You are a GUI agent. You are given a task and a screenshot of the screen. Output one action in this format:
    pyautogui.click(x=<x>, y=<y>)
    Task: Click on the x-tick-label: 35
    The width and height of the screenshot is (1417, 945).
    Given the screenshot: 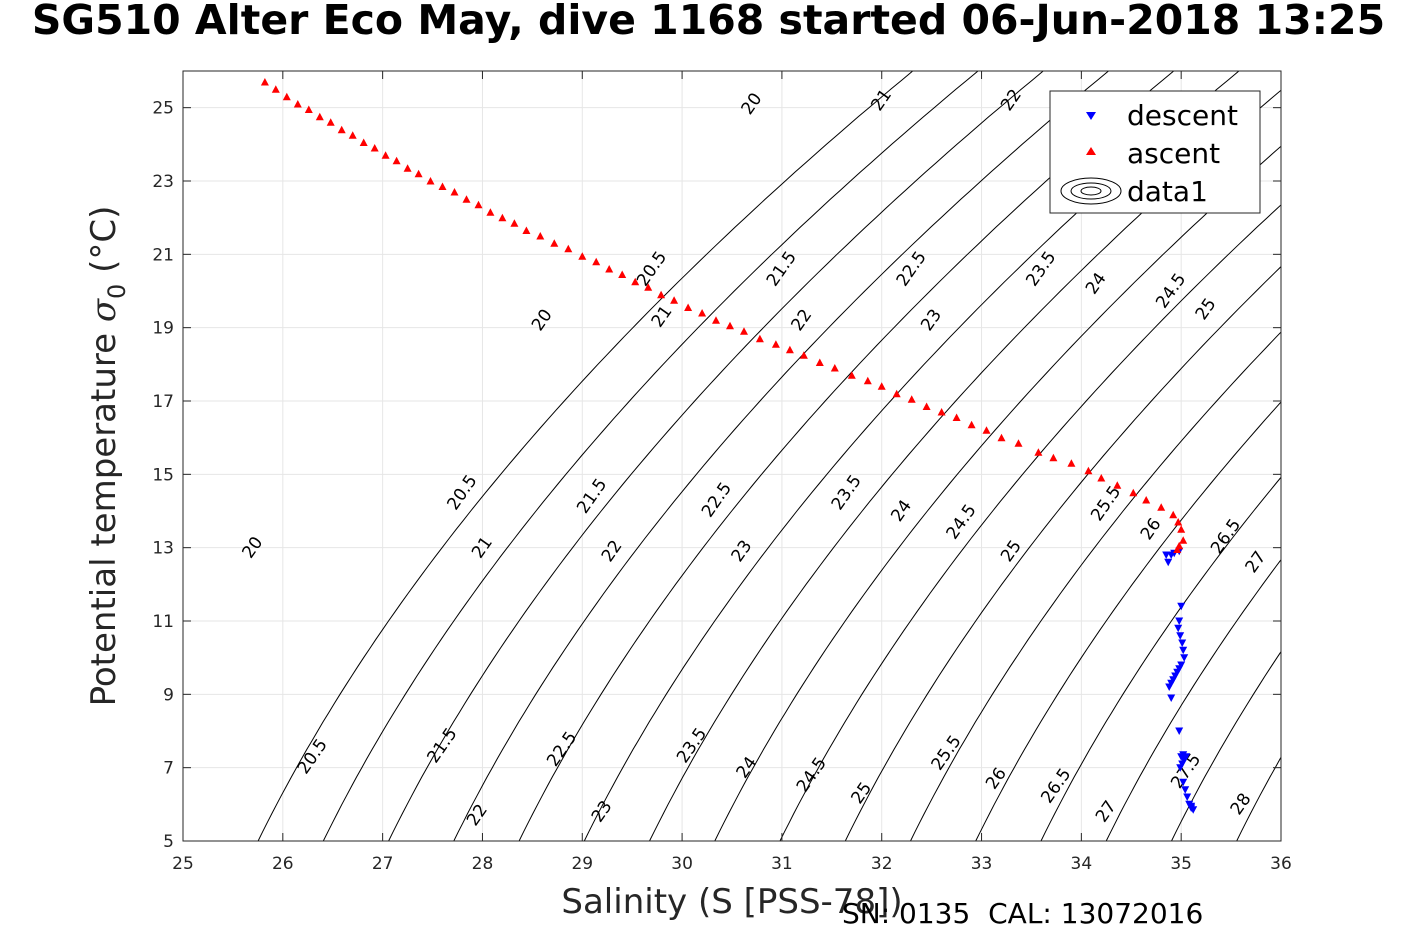 What is the action you would take?
    pyautogui.click(x=1181, y=864)
    